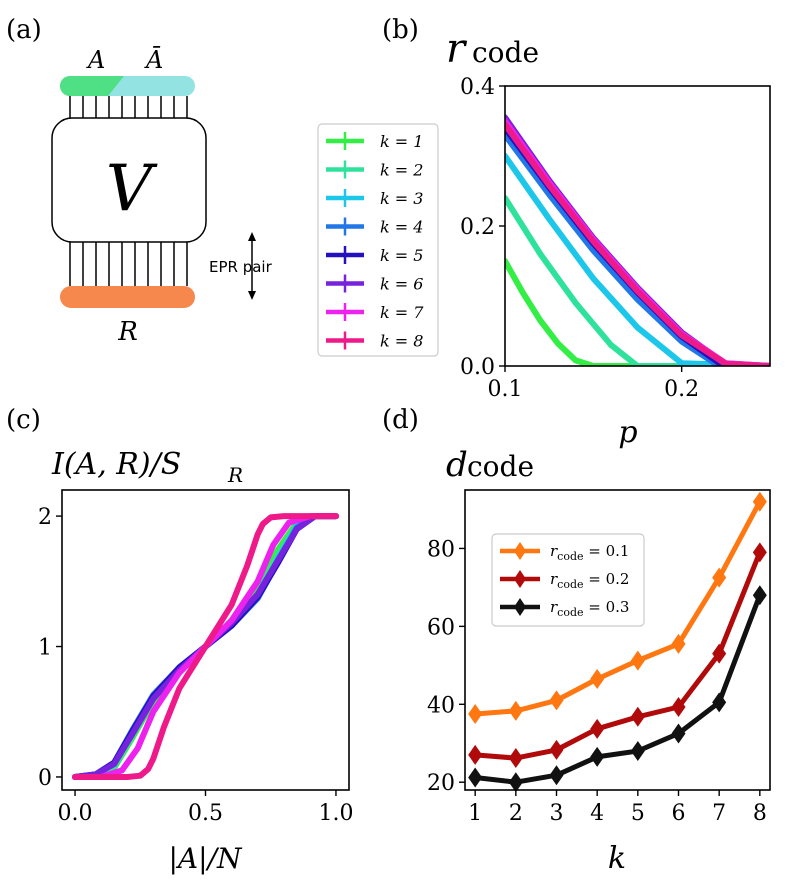 The image size is (800, 880). I want to click on y-tick-label: 60, so click(441, 627).